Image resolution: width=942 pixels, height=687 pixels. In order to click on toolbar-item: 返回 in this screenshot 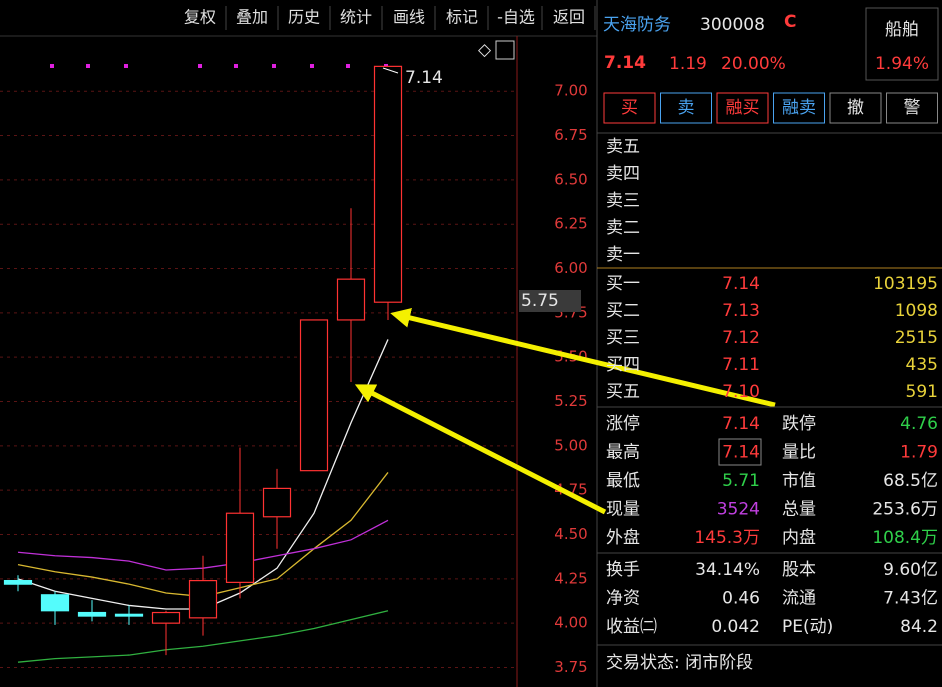, I will do `click(569, 17)`.